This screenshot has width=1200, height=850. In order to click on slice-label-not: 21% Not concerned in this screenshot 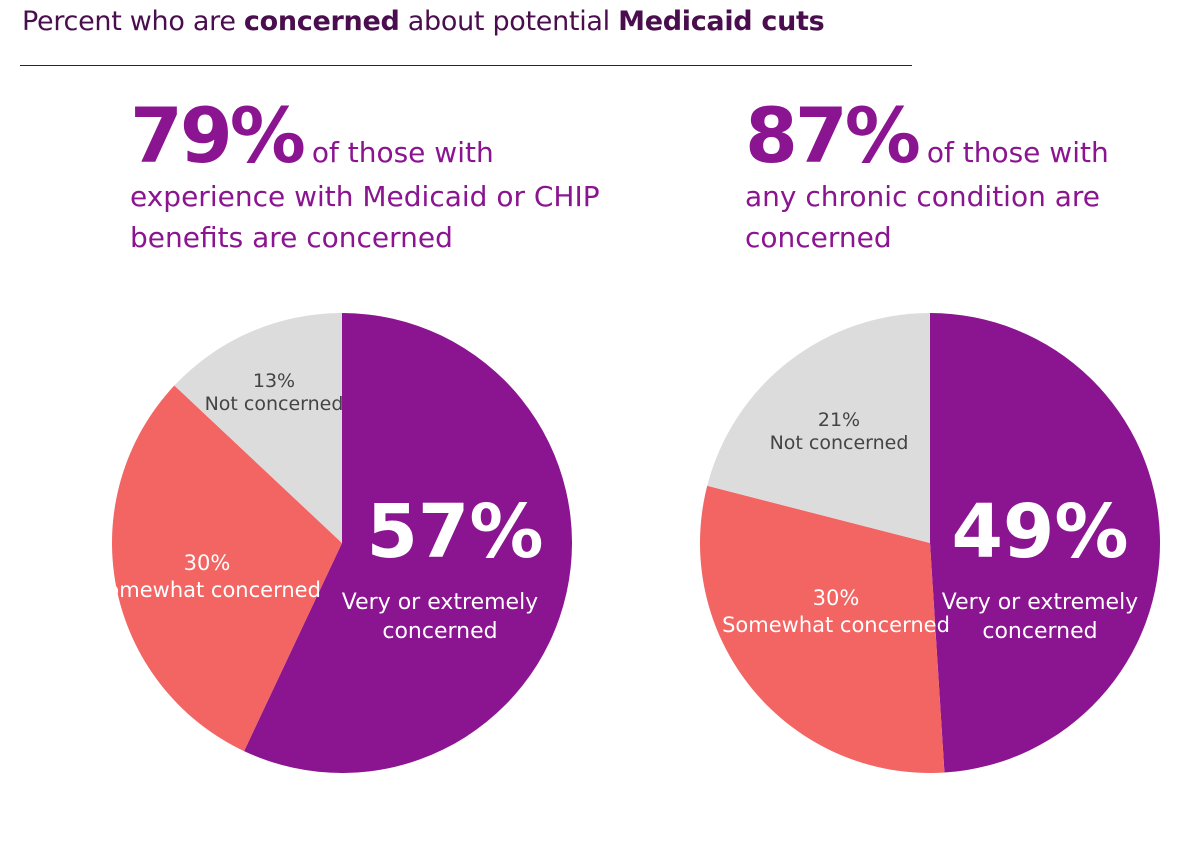, I will do `click(839, 431)`.